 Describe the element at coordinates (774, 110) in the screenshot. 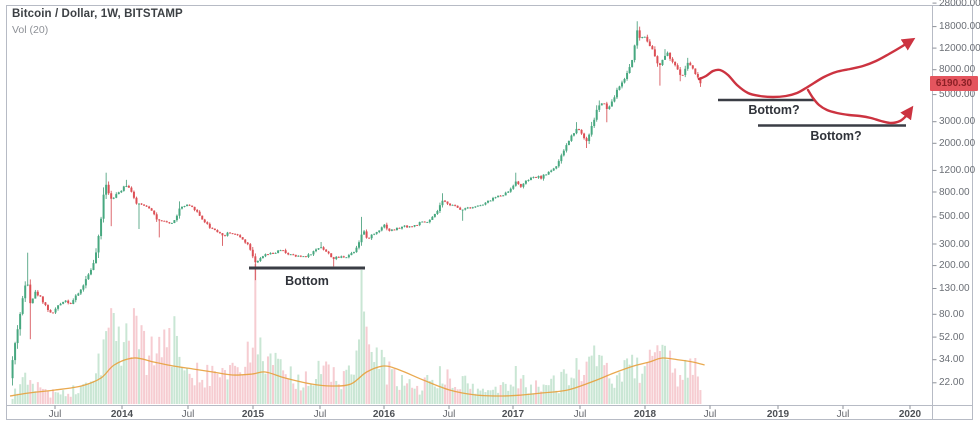

I see `annotation-bottom-question-1: Bottom?` at that location.